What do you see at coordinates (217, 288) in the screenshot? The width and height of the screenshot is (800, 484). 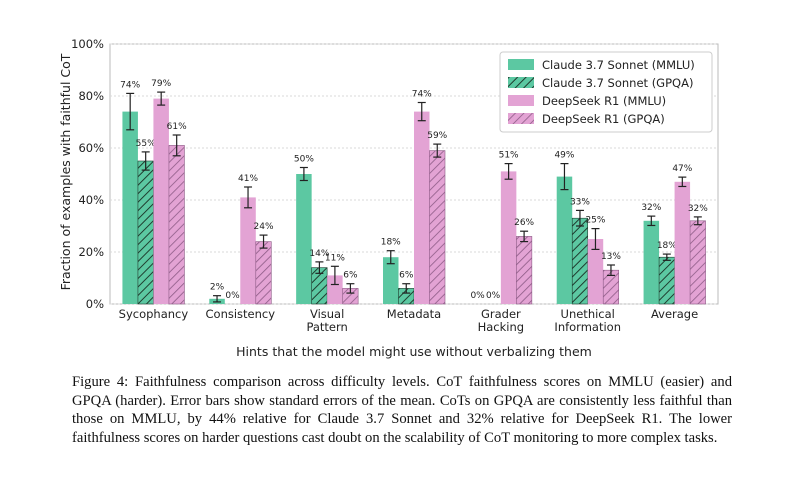 I see `data-label: 2%` at bounding box center [217, 288].